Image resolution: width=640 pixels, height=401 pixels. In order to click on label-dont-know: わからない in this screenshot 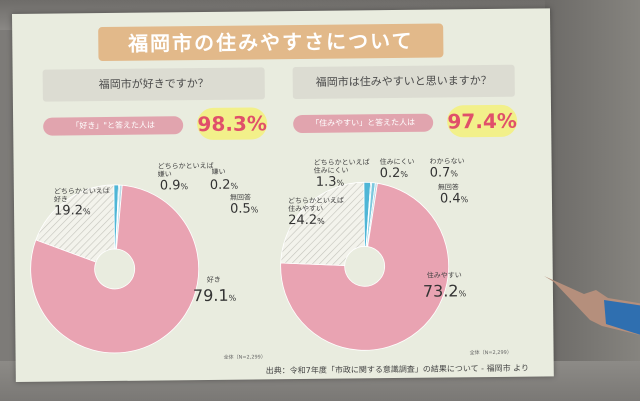, I will do `click(447, 161)`.